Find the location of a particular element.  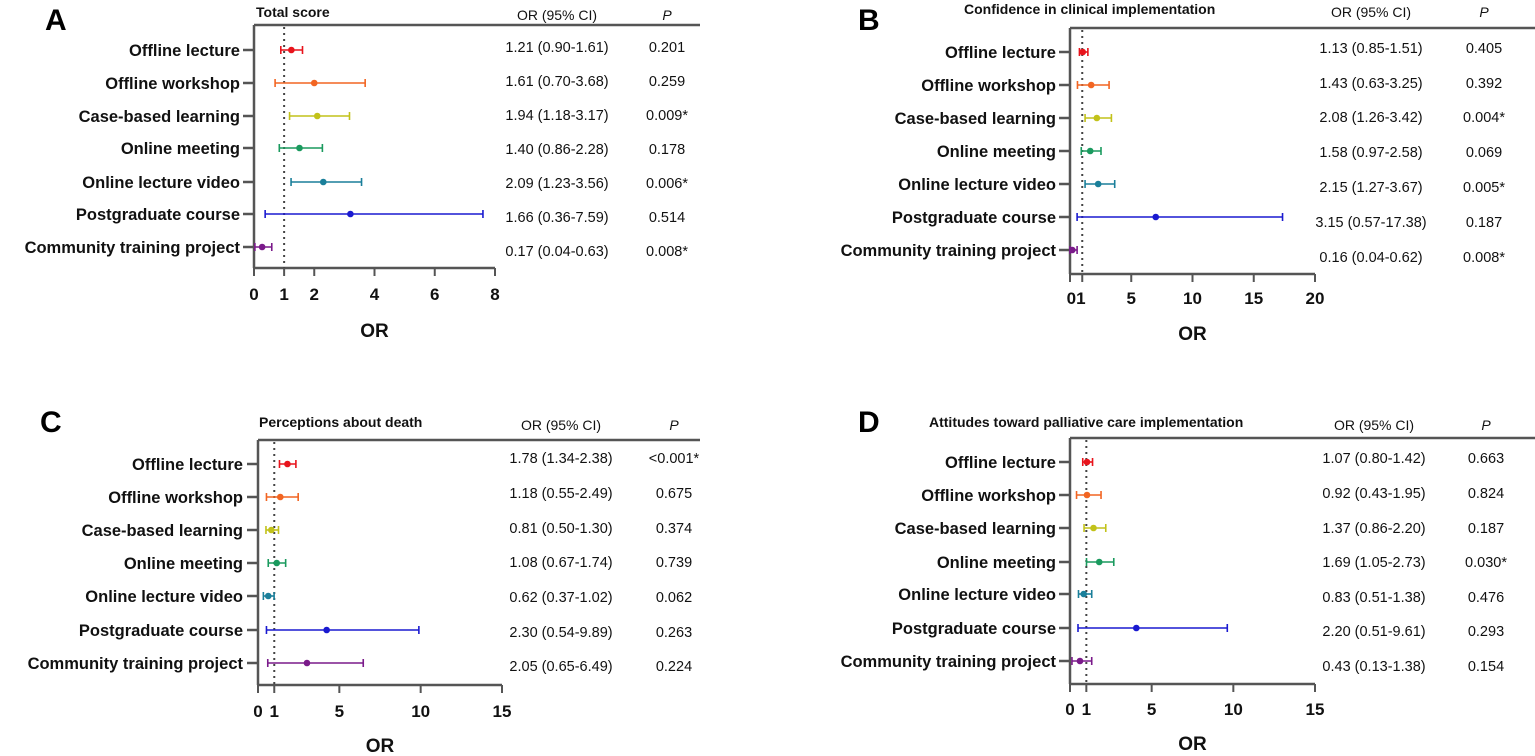

or-ci-value: 2.30 (0.54-9.89) is located at coordinates (560, 633).